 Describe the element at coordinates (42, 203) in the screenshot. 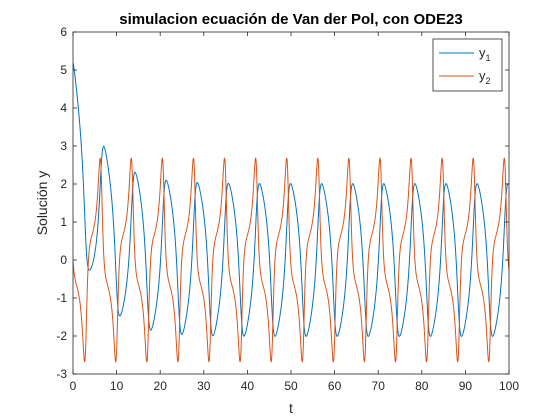

I see `y-axis-label: Solución y` at that location.